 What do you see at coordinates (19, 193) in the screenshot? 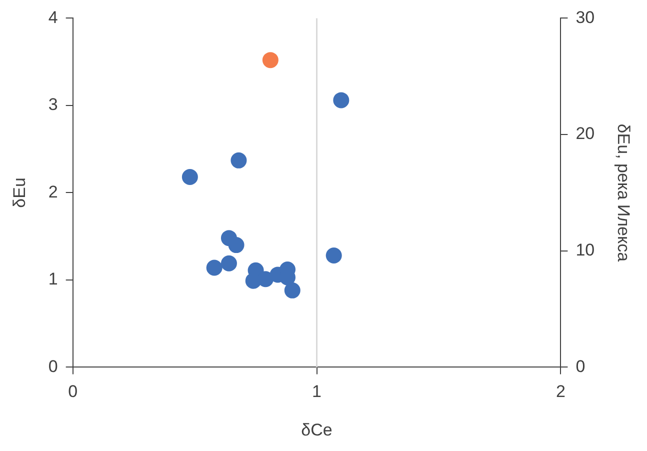
I see `y-axis-title: δEu` at bounding box center [19, 193].